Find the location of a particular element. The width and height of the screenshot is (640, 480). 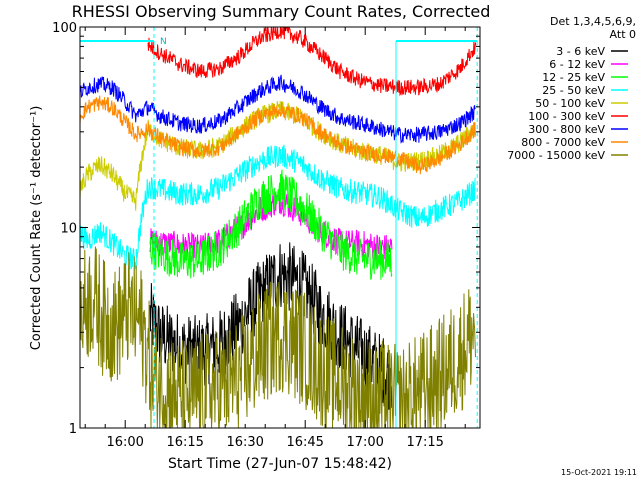

x-tick-label: 17:15 is located at coordinates (424, 442).